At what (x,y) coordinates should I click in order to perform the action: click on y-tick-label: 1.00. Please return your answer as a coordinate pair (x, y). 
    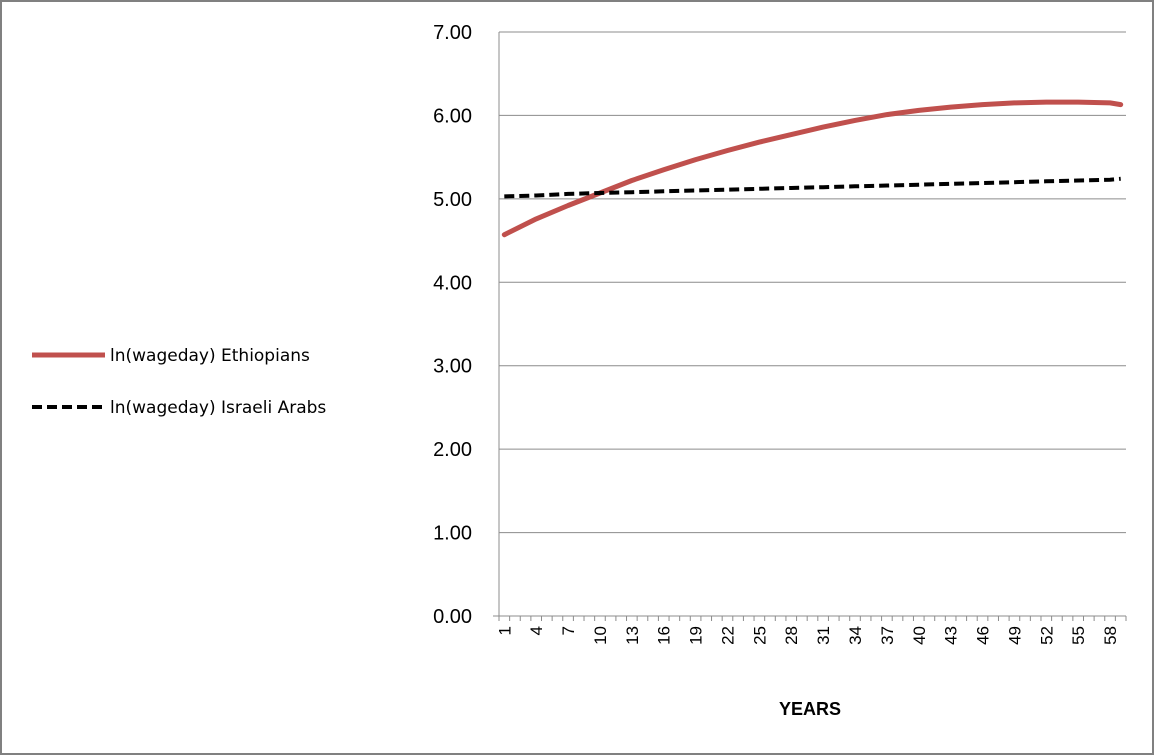
    Looking at the image, I should click on (452, 534).